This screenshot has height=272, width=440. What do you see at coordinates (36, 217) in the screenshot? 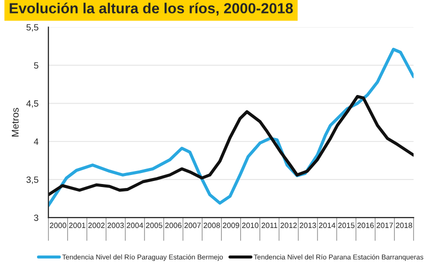
I see `y-tick-label: 3` at bounding box center [36, 217].